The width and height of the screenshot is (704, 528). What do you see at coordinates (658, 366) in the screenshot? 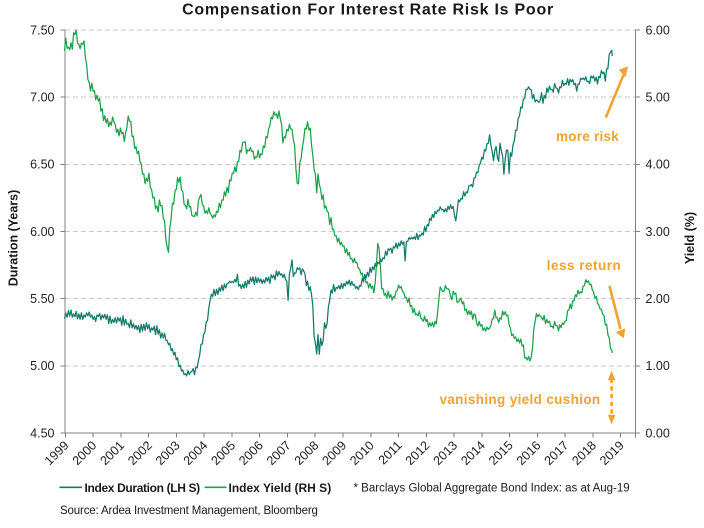
I see `svg-text: 1.00` at bounding box center [658, 366].